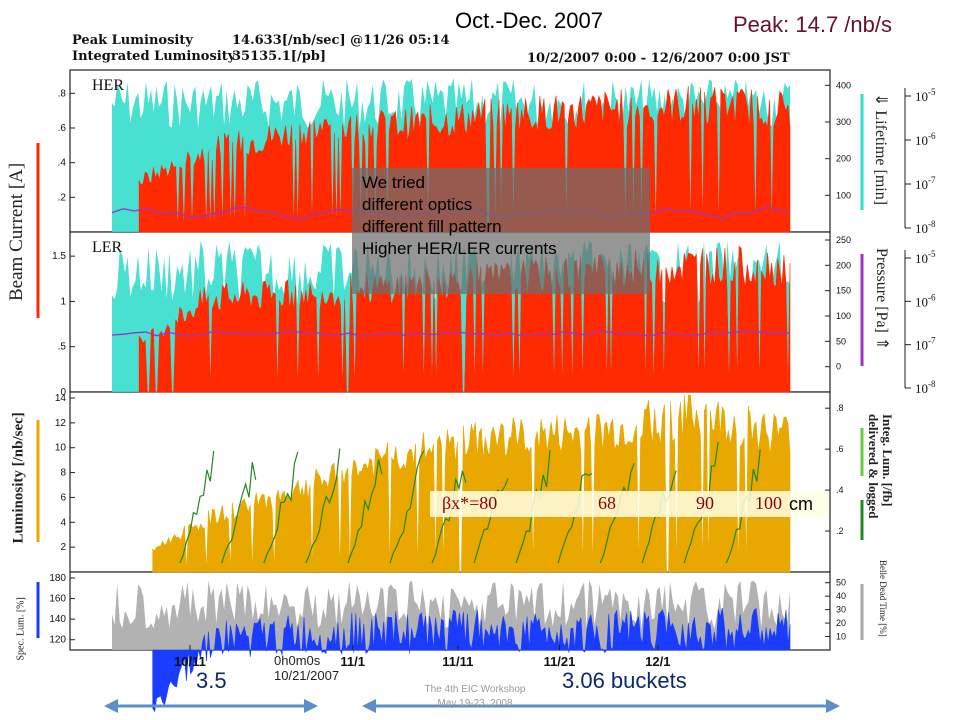 This screenshot has width=960, height=720. What do you see at coordinates (768, 503) in the screenshot?
I see `beta-value-100: 100` at bounding box center [768, 503].